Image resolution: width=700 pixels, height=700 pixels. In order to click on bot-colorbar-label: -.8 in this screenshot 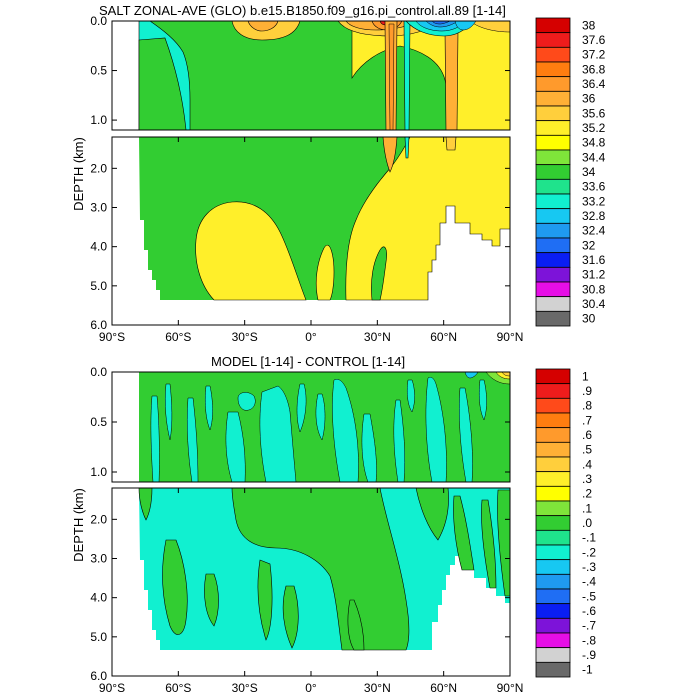, I will do `click(589, 640)`.